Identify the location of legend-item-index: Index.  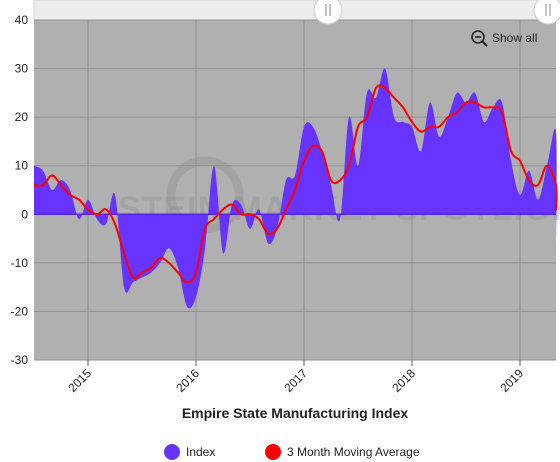
(189, 452).